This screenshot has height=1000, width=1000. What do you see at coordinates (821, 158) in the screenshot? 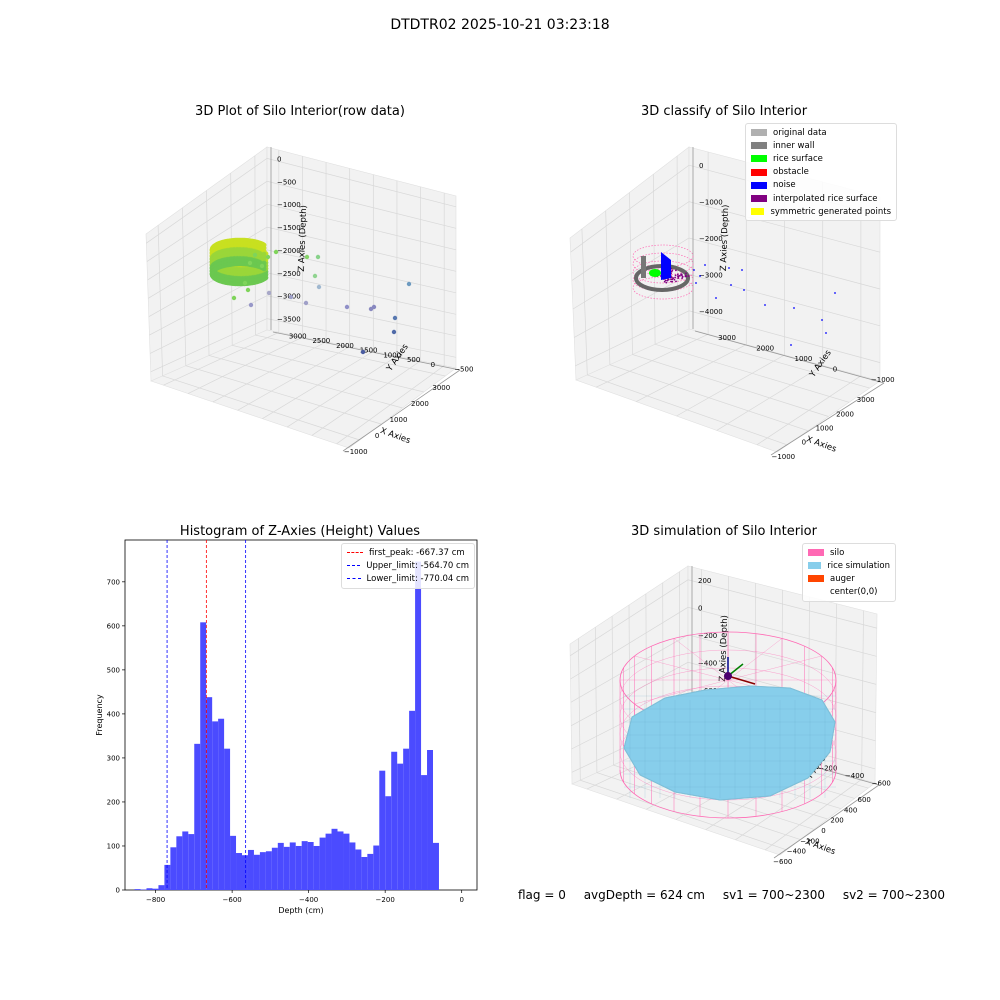
I see `classify-legend-item: rice surface` at bounding box center [821, 158].